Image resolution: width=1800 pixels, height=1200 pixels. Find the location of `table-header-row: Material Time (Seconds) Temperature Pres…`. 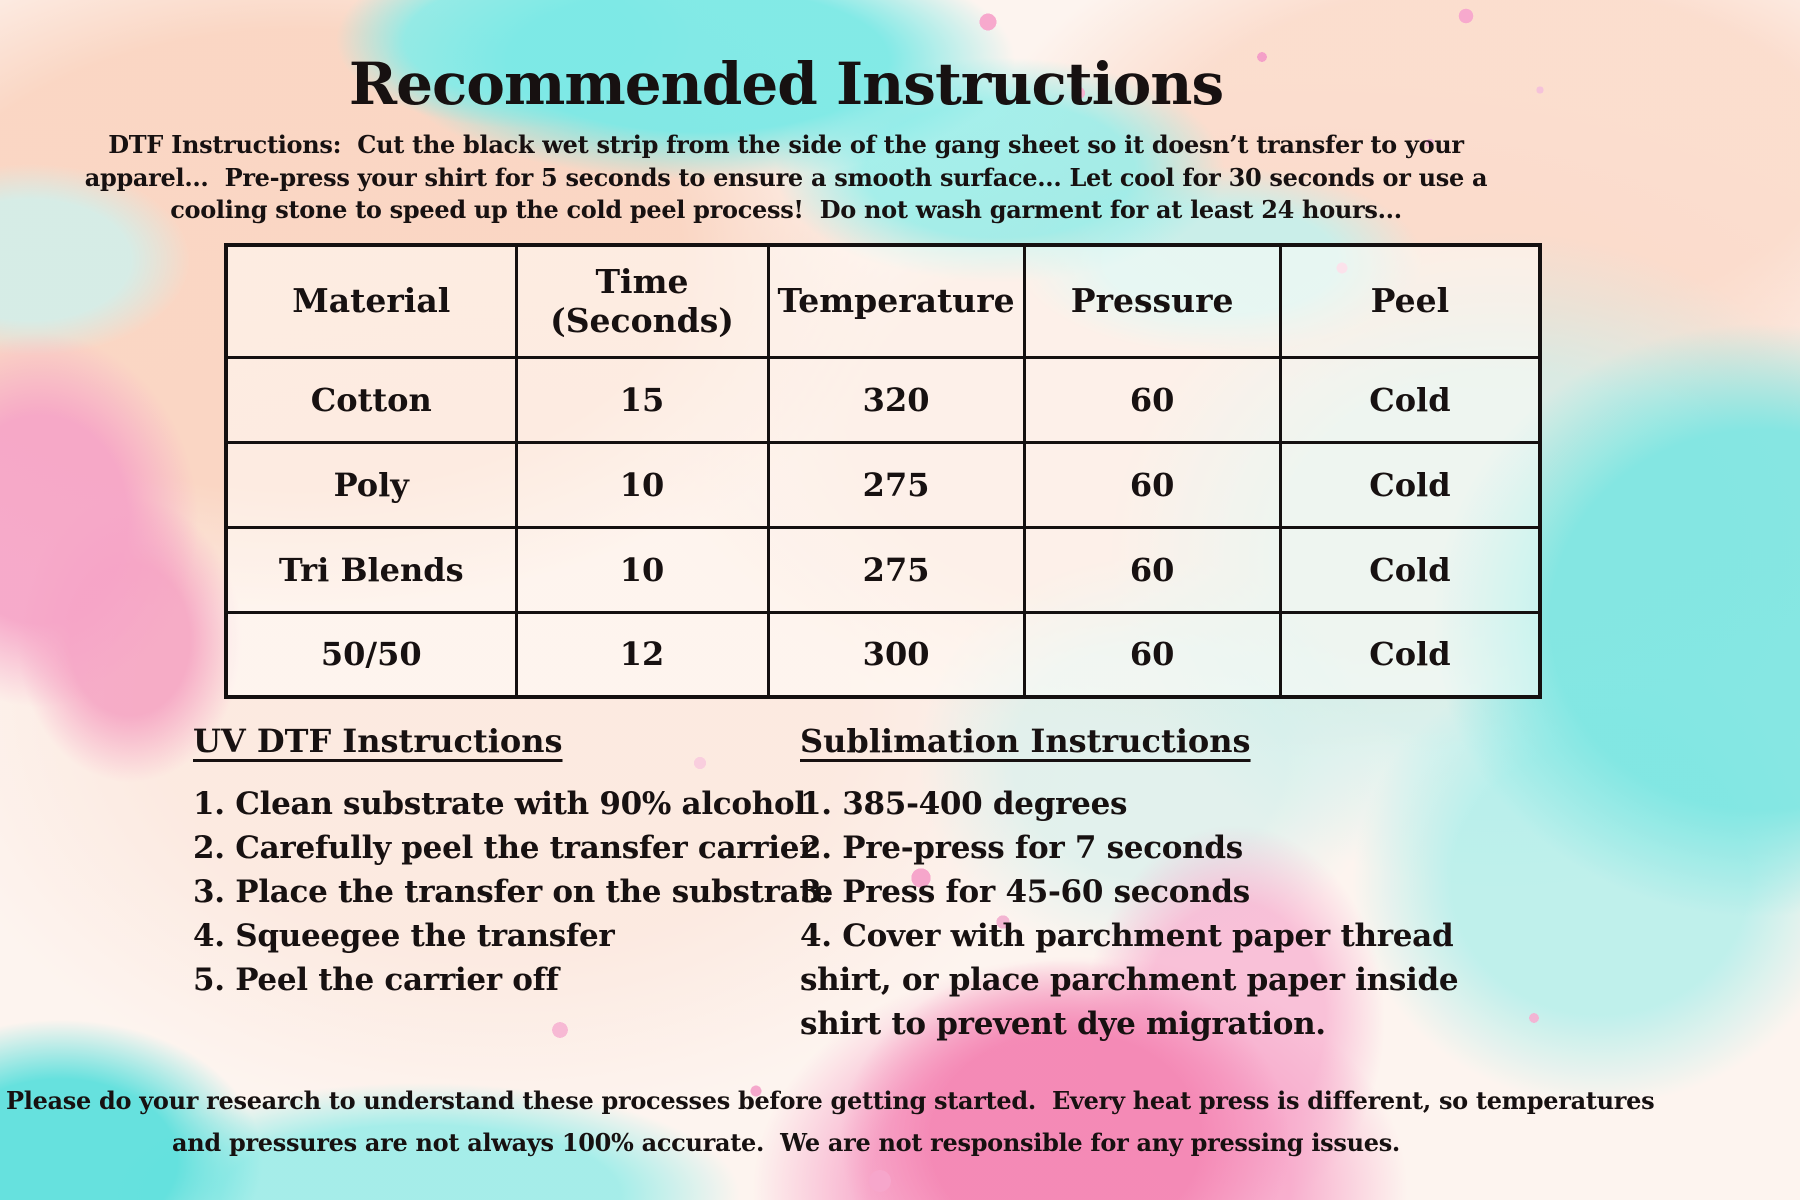

table-header-row: Material Time (Seconds) Temperature Pres… is located at coordinates (883, 301).